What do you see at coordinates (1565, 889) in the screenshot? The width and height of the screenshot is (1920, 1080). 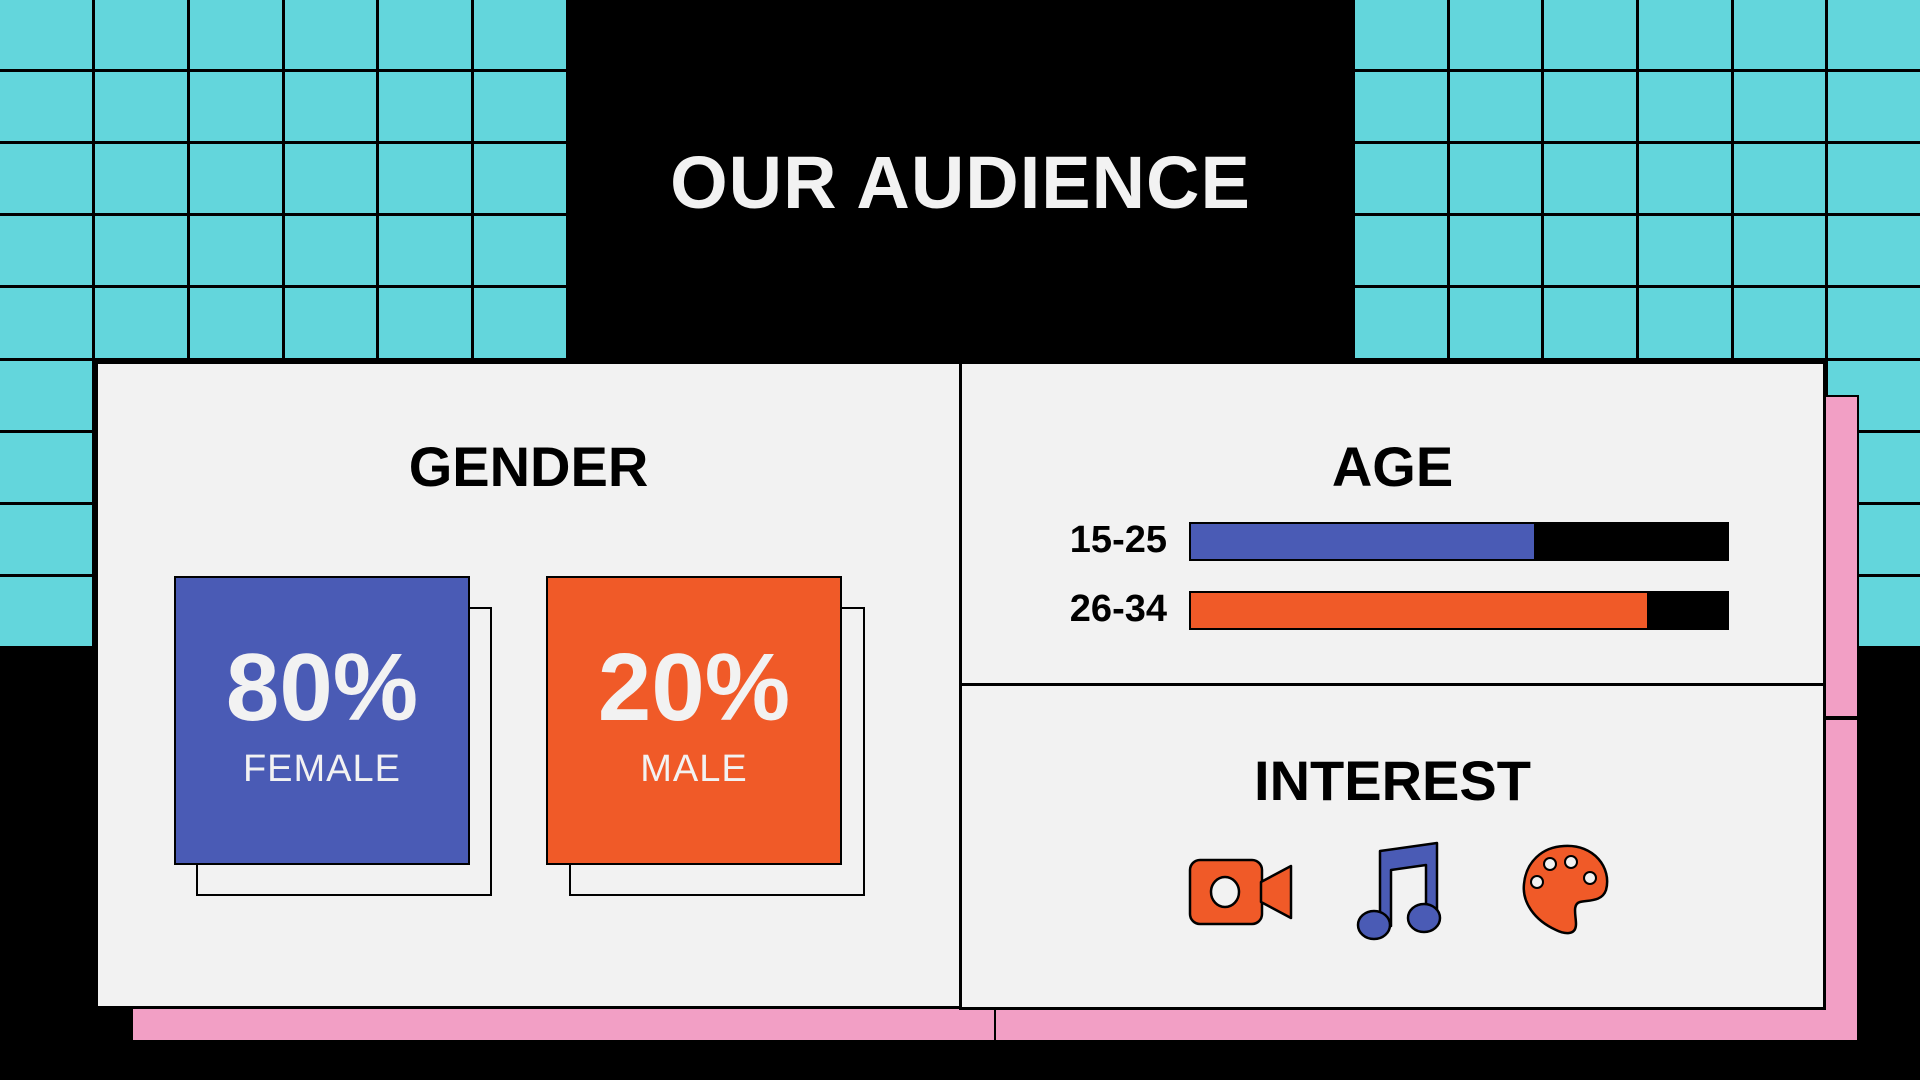 I see `paint-palette-icon` at bounding box center [1565, 889].